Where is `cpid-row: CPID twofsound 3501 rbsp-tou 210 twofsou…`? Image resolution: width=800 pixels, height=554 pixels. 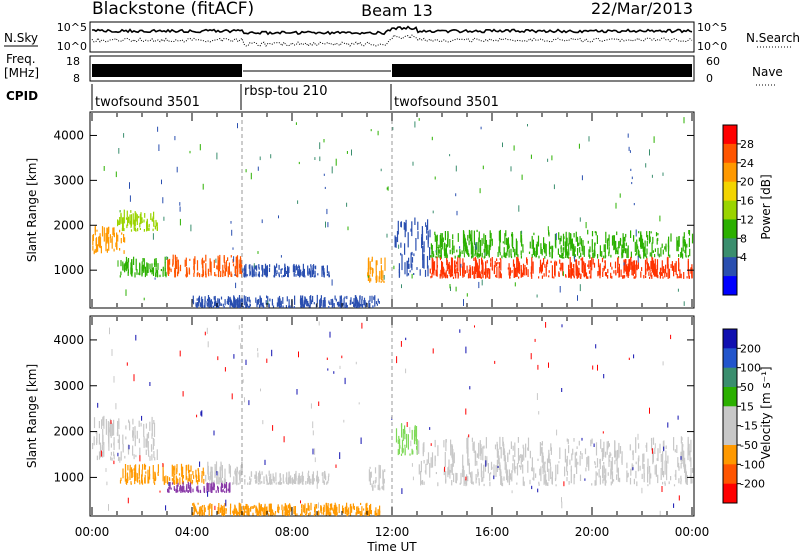 cpid-row: CPID twofsound 3501 rbsp-tou 210 twofsou… is located at coordinates (252, 97).